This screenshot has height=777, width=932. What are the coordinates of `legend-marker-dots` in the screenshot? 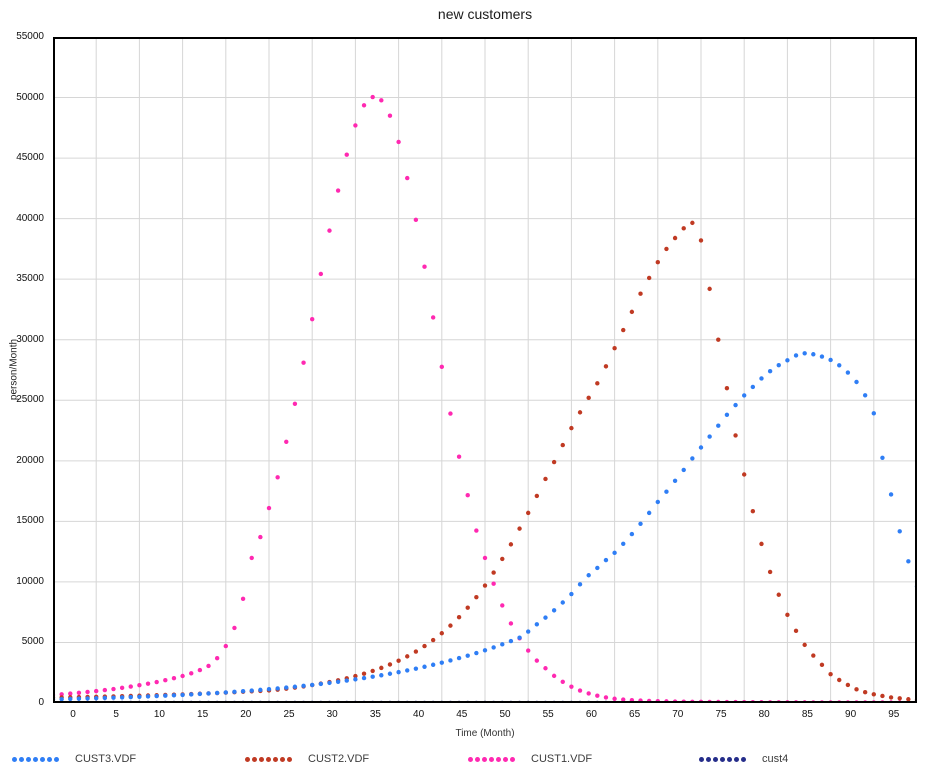 It's located at (269, 759).